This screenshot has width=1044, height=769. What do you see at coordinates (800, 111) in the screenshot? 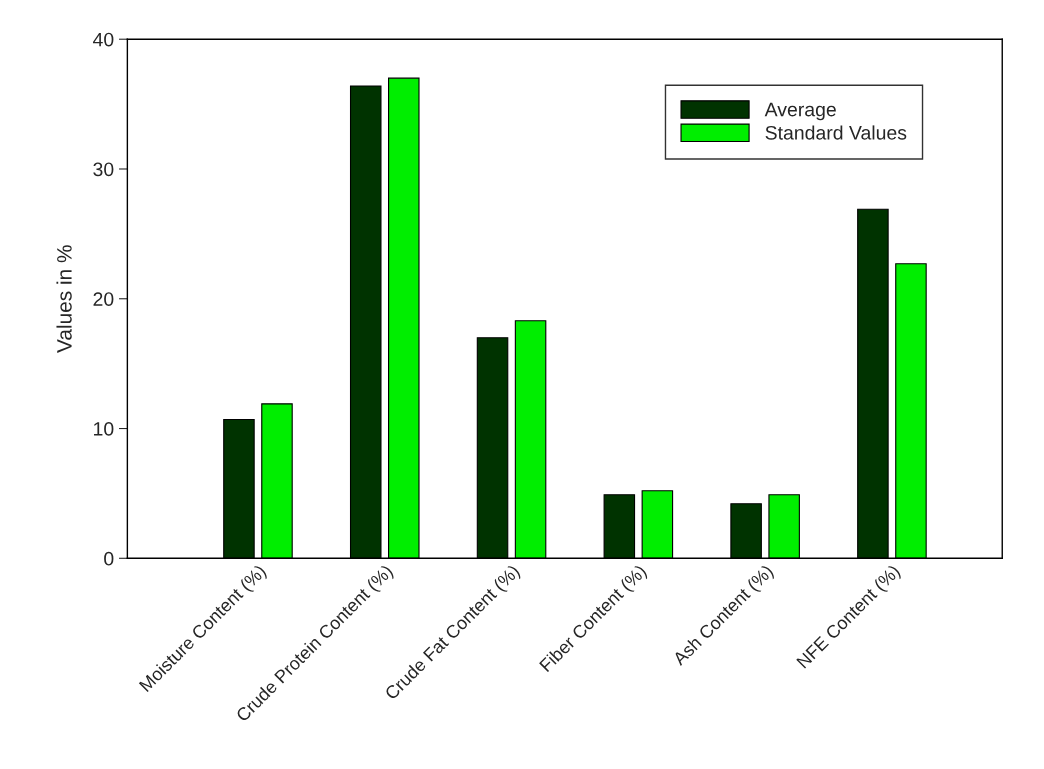
I see `legend-label: Average` at bounding box center [800, 111].